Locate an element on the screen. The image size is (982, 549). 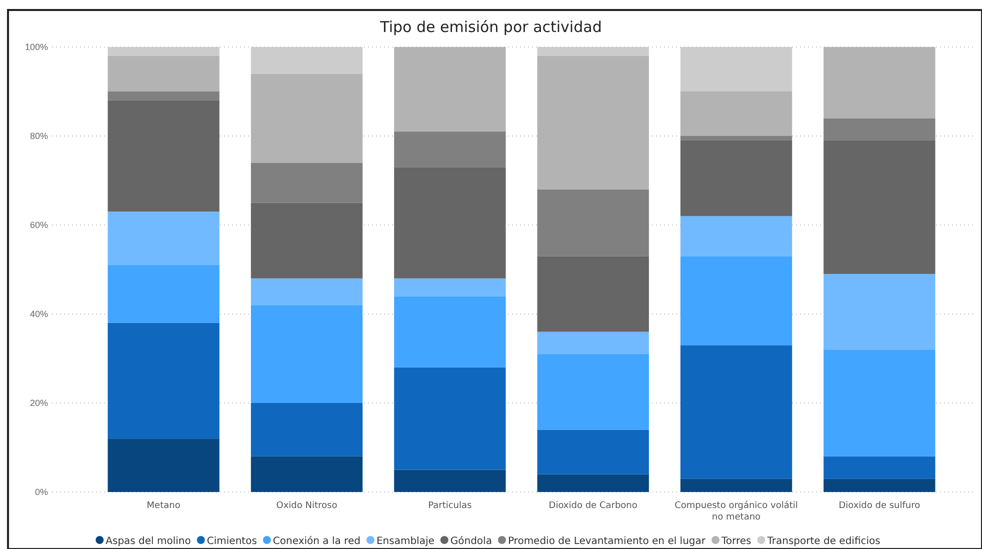
y-tick-label: 100% is located at coordinates (36, 47).